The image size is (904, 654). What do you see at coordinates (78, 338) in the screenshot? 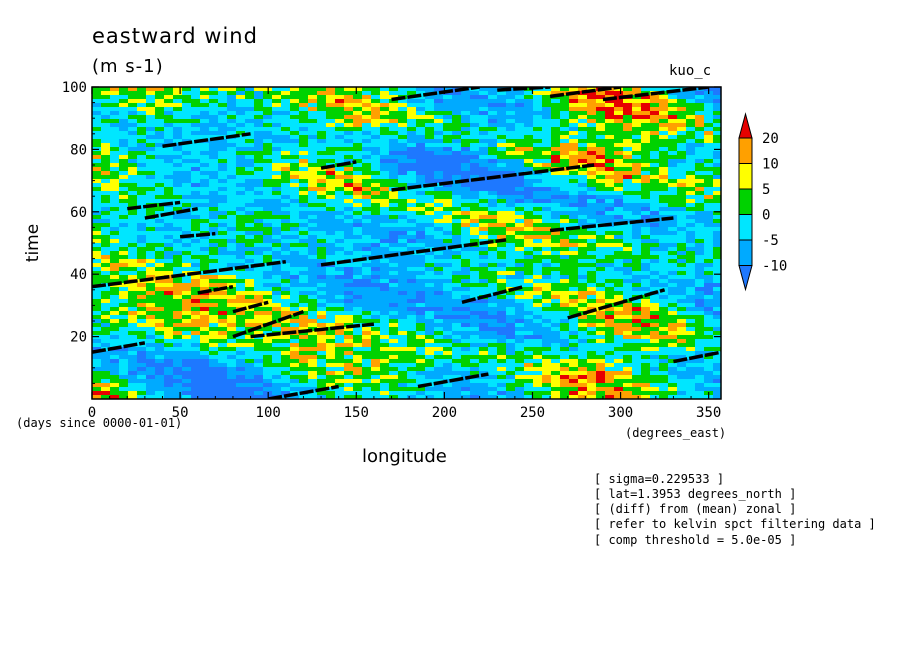
I see `y-tick-label: 20` at bounding box center [78, 338].